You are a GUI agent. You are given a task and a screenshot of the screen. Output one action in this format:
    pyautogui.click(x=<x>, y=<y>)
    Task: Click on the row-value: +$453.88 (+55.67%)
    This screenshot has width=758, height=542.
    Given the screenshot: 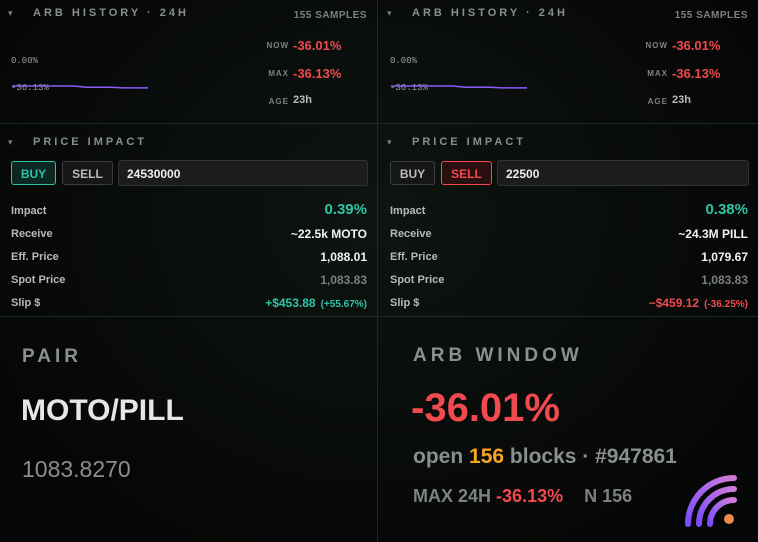 What is the action you would take?
    pyautogui.click(x=316, y=303)
    